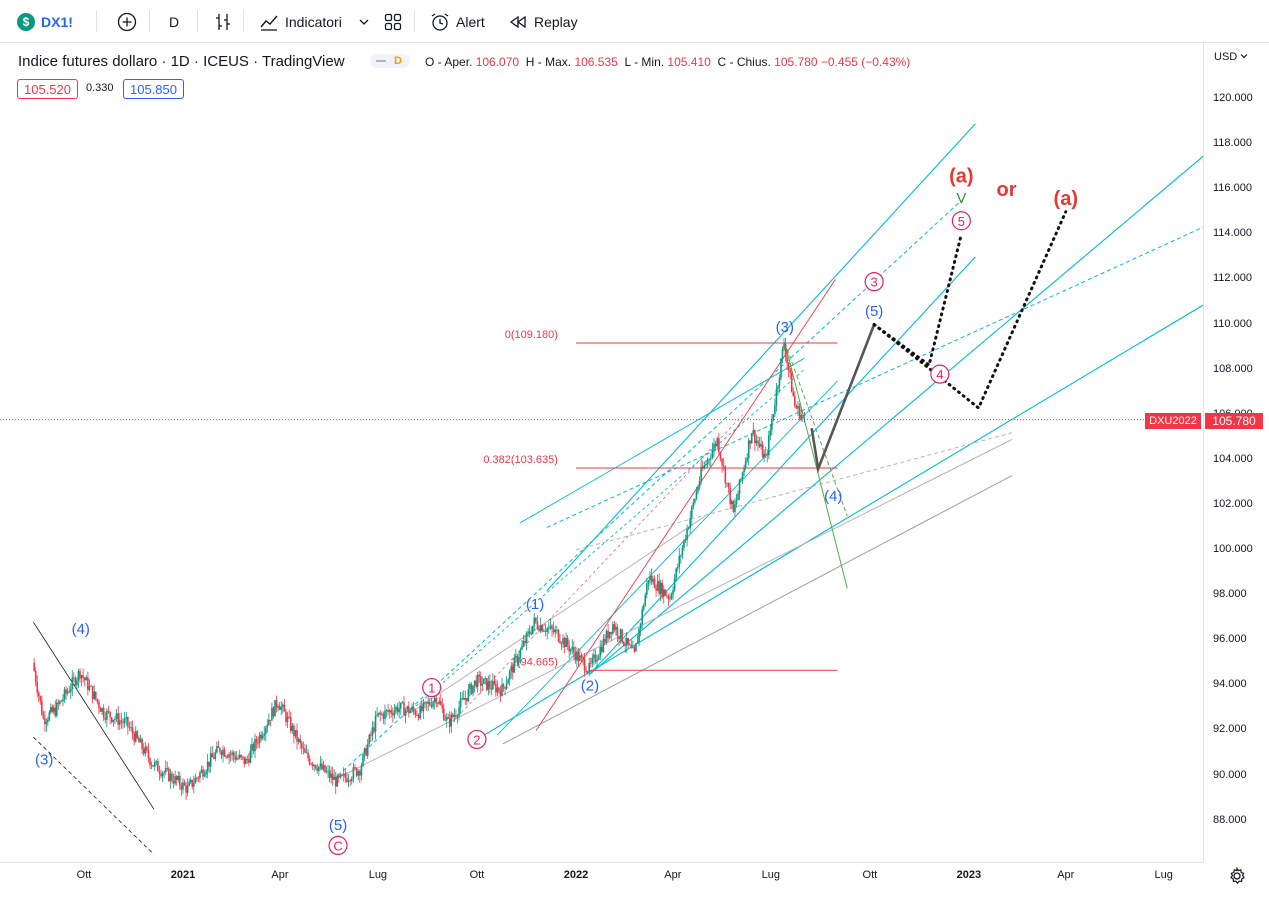 This screenshot has height=900, width=1269. What do you see at coordinates (174, 21) in the screenshot?
I see `interval-button: D` at bounding box center [174, 21].